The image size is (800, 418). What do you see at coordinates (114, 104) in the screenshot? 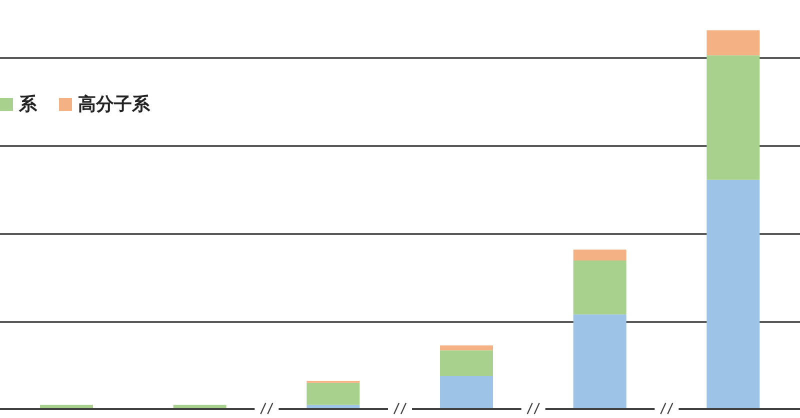
I see `legend-label: 高分子系` at bounding box center [114, 104].